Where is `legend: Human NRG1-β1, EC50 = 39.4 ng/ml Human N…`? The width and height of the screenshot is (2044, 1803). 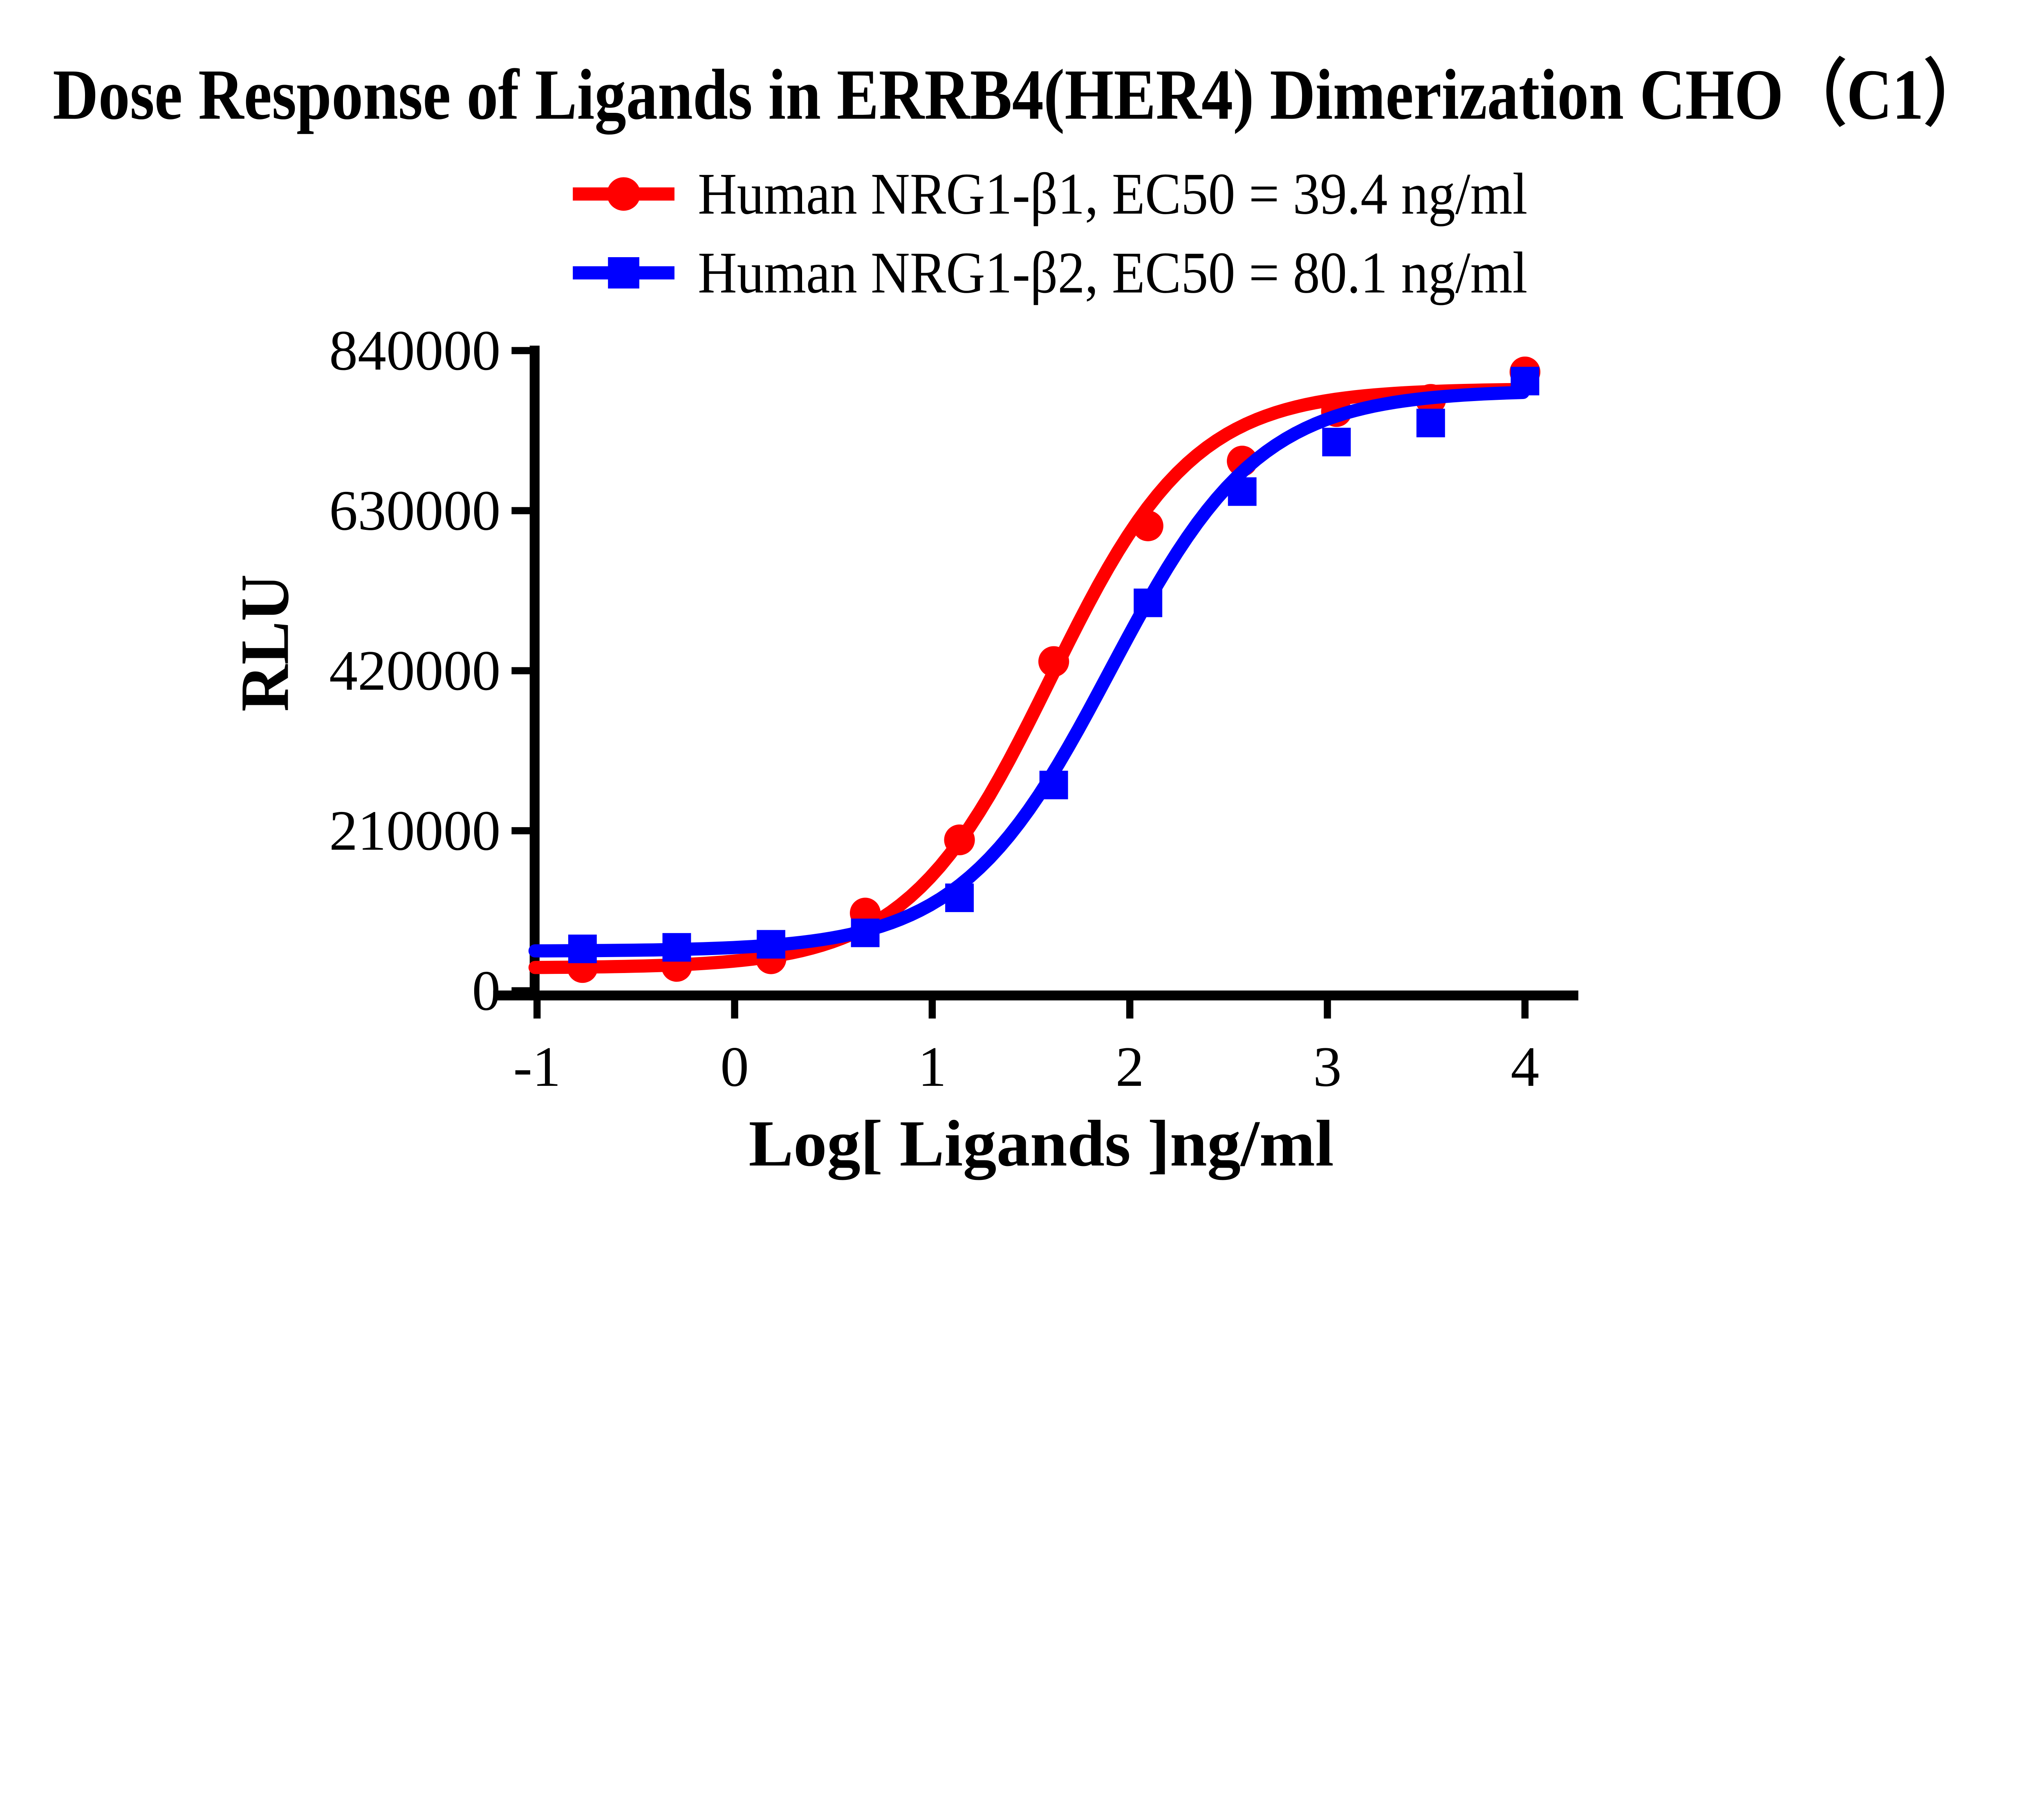 legend: Human NRG1-β1, EC50 = 39.4 ng/ml Human N… is located at coordinates (1050, 233).